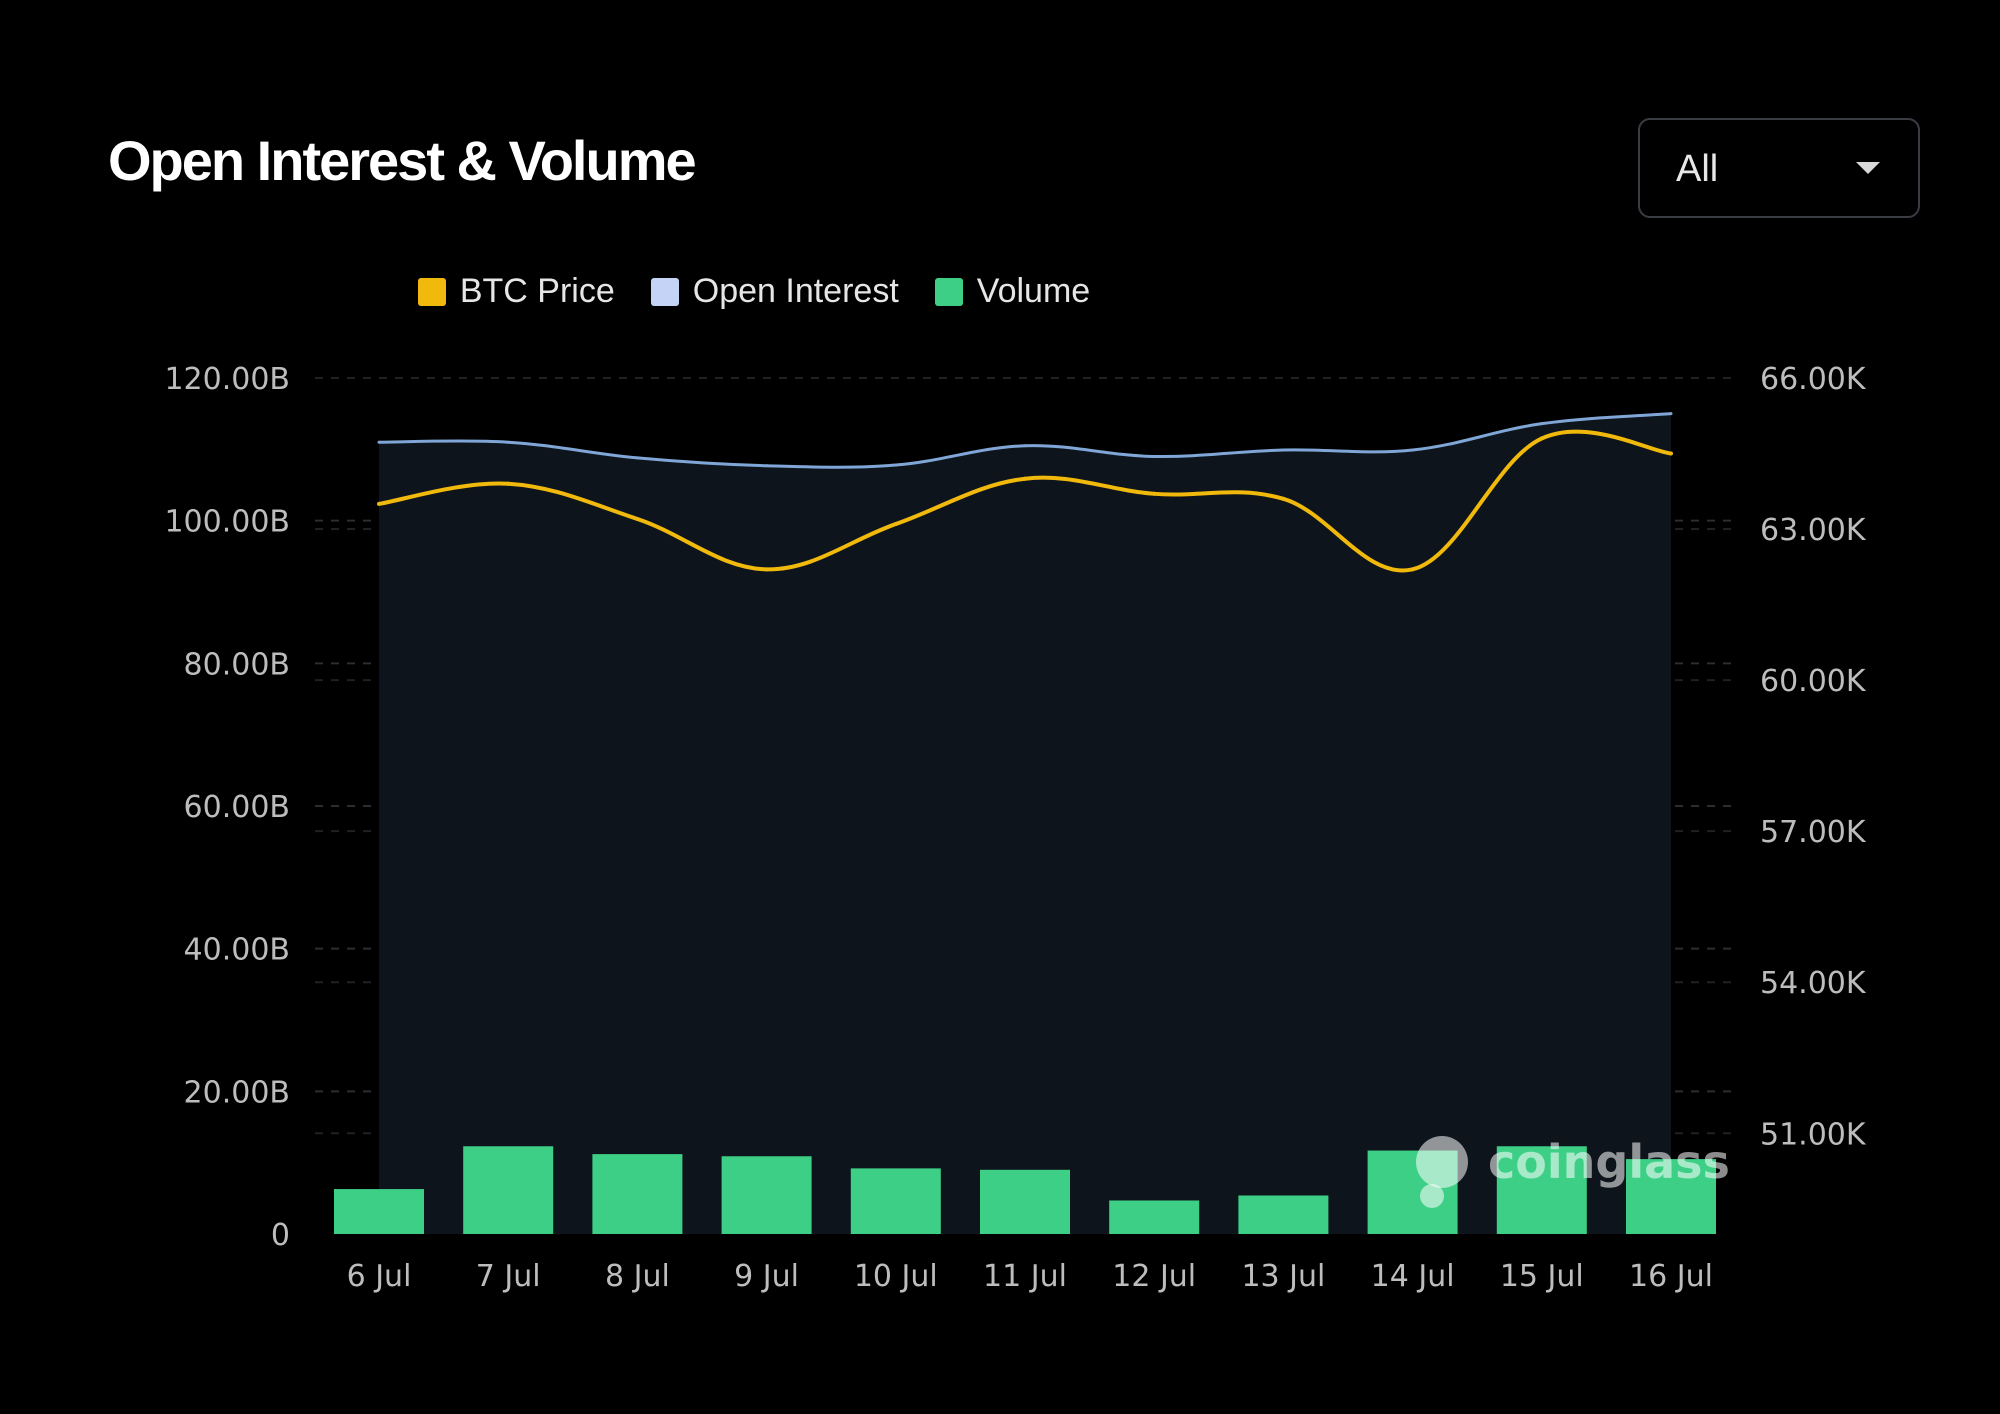 This screenshot has width=2000, height=1414. What do you see at coordinates (1779, 168) in the screenshot?
I see `time-range-select: All` at bounding box center [1779, 168].